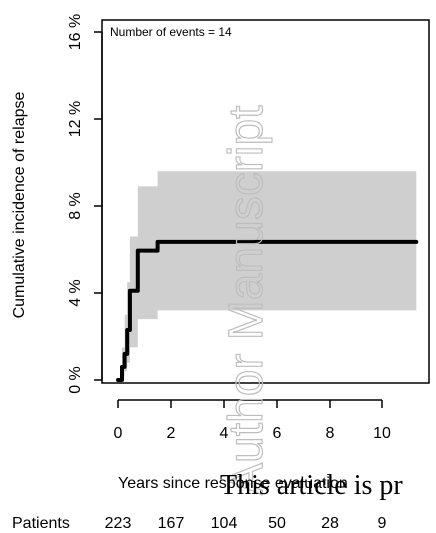 This screenshot has width=436, height=533. What do you see at coordinates (75, 119) in the screenshot?
I see `y-tick-label: 12 %` at bounding box center [75, 119].